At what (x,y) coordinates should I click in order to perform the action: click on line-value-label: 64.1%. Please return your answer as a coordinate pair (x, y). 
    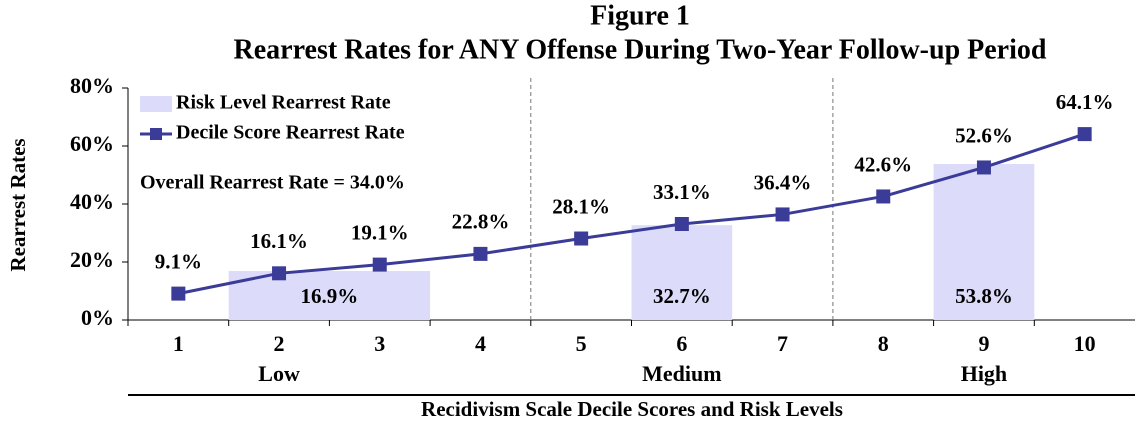
    Looking at the image, I should click on (1085, 102).